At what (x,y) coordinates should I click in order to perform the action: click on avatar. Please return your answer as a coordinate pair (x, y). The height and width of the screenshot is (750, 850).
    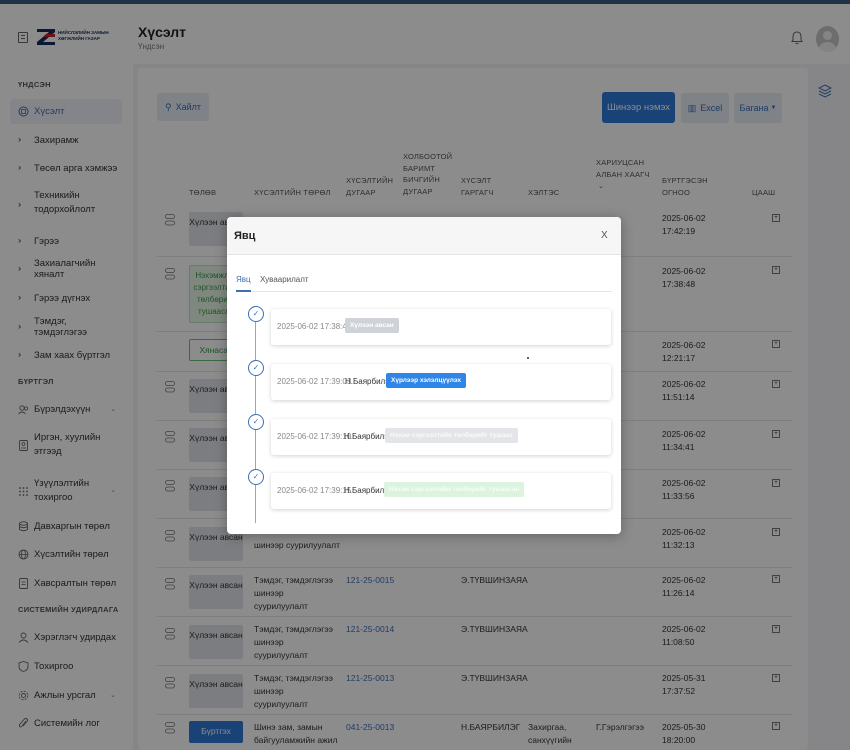
    Looking at the image, I should click on (827, 39).